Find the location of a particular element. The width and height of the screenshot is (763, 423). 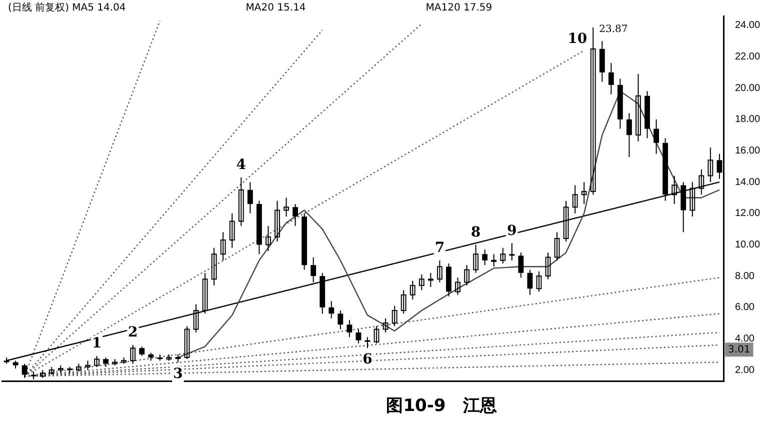

annotation: 23.87 is located at coordinates (613, 30).